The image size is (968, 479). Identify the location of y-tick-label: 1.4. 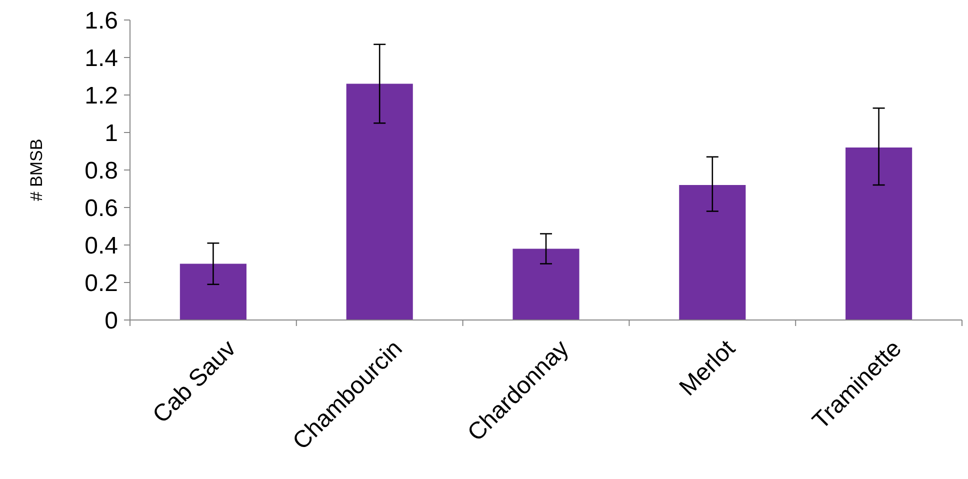
(101, 58).